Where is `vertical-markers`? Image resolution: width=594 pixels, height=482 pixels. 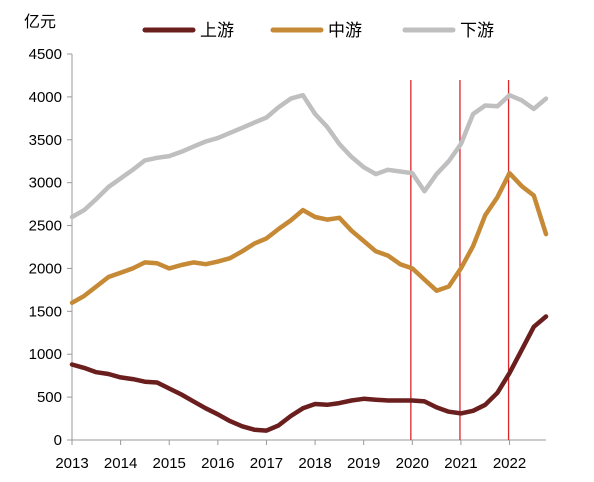
vertical-markers is located at coordinates (460, 260).